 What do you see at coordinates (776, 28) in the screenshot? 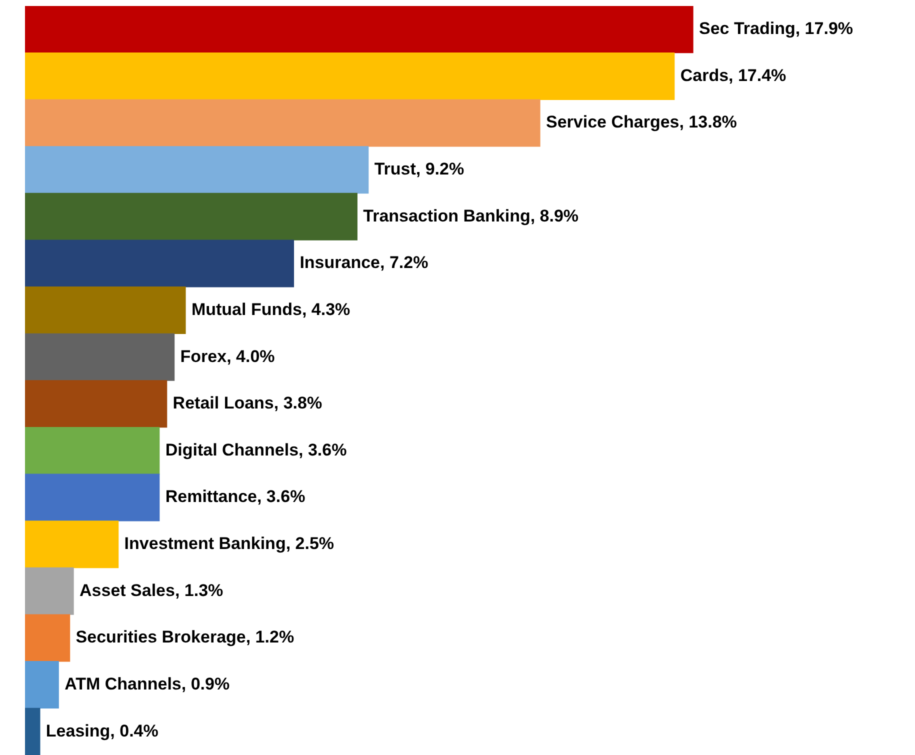
I see `data-label: Sec Trading, 17.9%` at bounding box center [776, 28].